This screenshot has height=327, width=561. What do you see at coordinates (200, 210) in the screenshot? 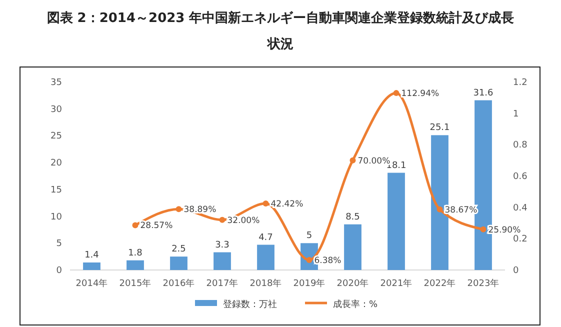
I see `data-label: 38.89%` at bounding box center [200, 210].